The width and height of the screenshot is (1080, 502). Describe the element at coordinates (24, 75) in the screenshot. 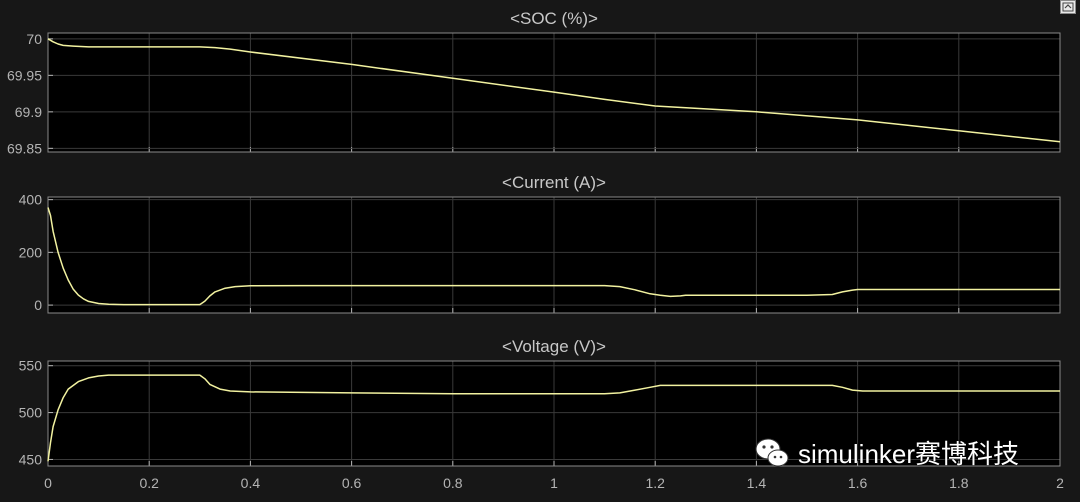

I see `y-tick-label: 69.95` at that location.